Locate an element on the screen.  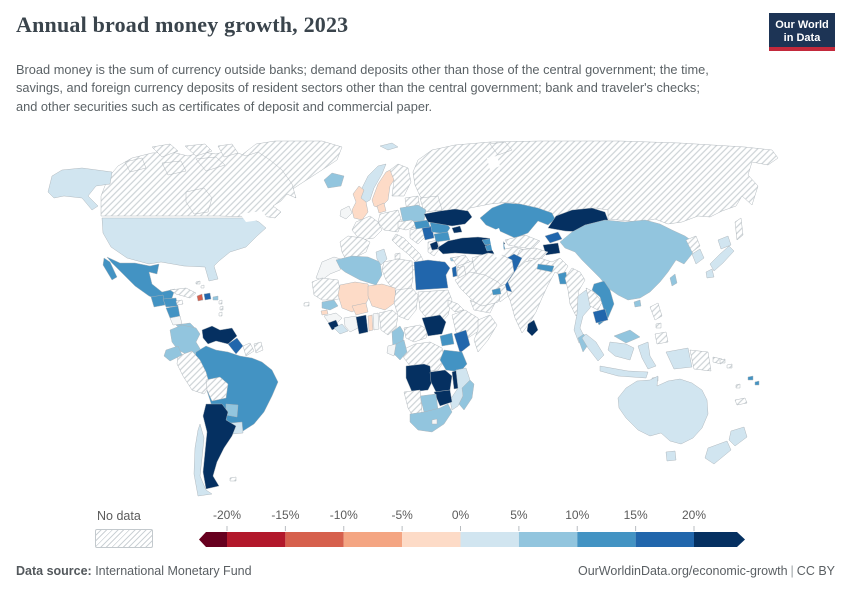
country-uzbekistan: Uzbekistan: No data is located at coordinates (522, 242).